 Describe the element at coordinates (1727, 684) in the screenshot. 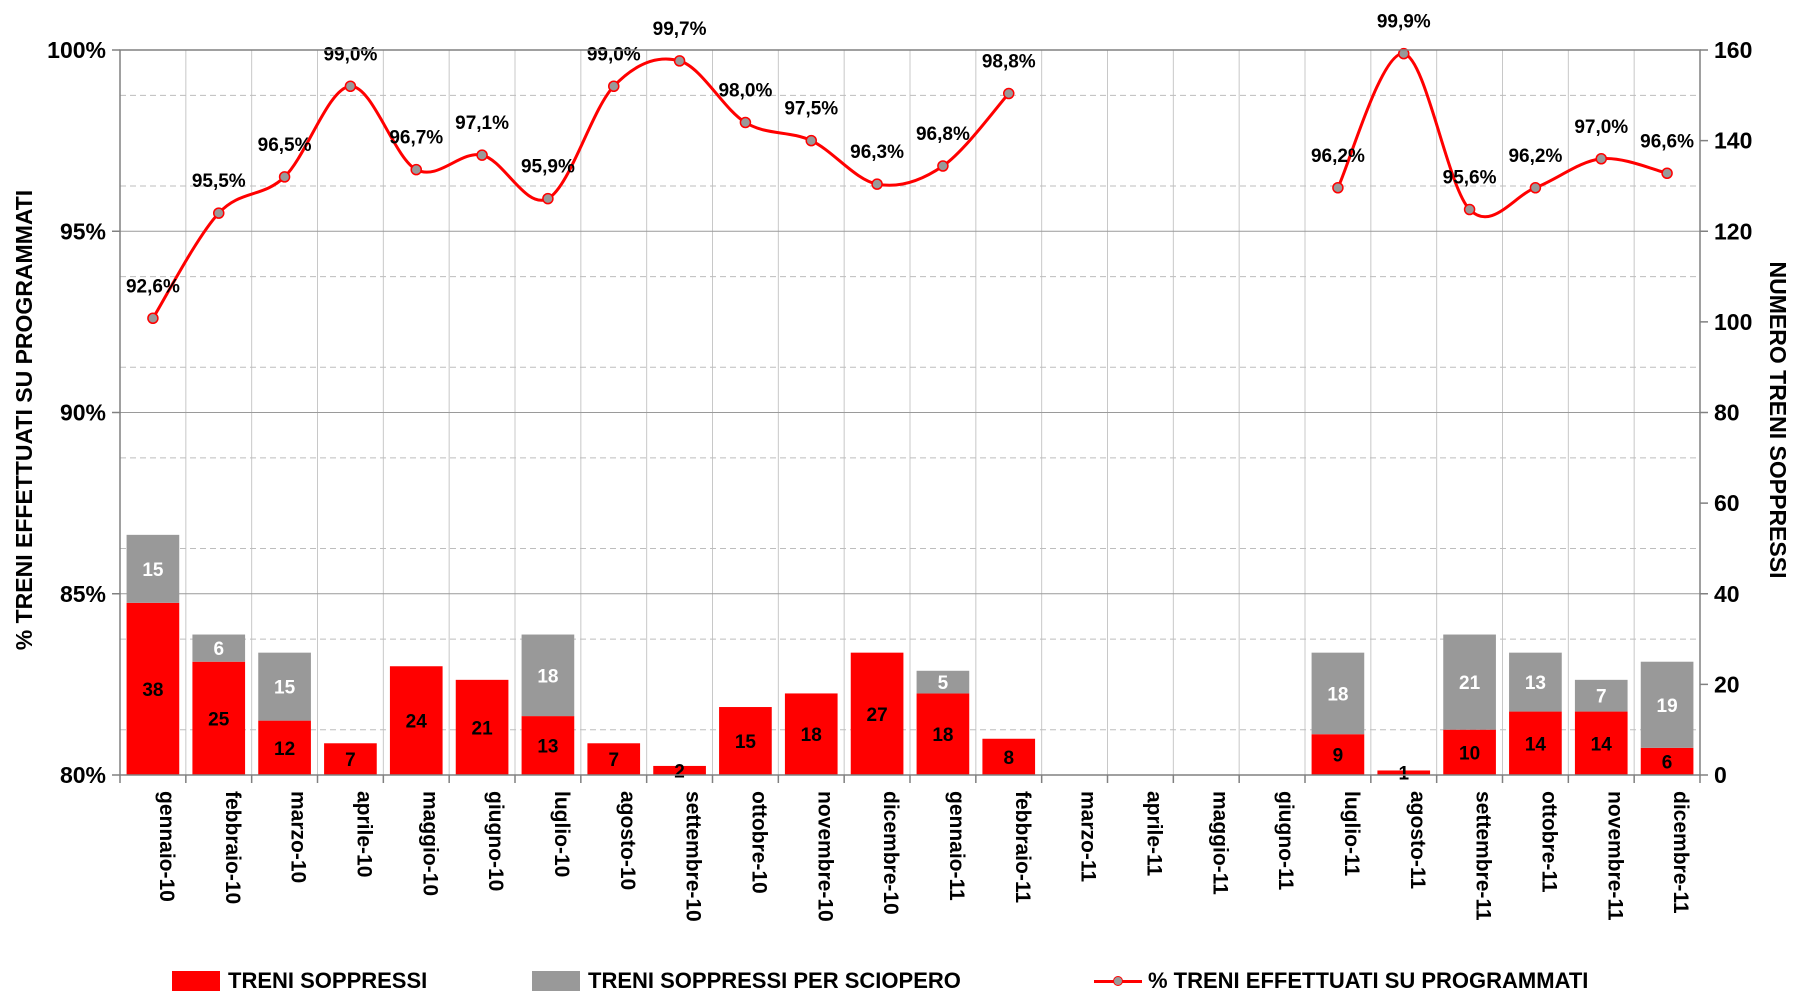

I see `y-tick-label-right: 20` at that location.